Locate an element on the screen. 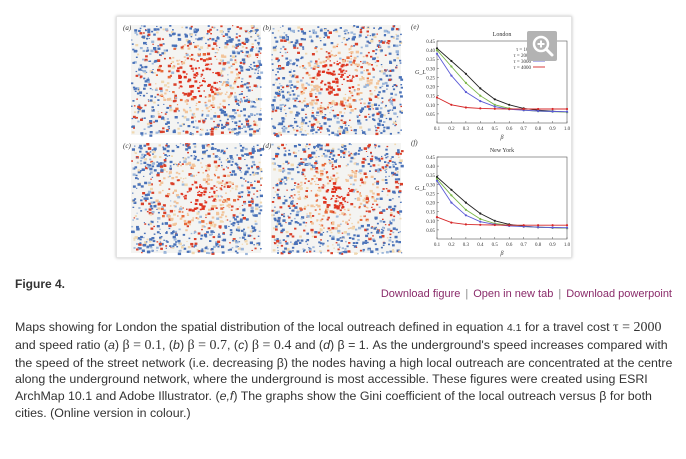 The image size is (686, 459). zoom-in-icon is located at coordinates (543, 46).